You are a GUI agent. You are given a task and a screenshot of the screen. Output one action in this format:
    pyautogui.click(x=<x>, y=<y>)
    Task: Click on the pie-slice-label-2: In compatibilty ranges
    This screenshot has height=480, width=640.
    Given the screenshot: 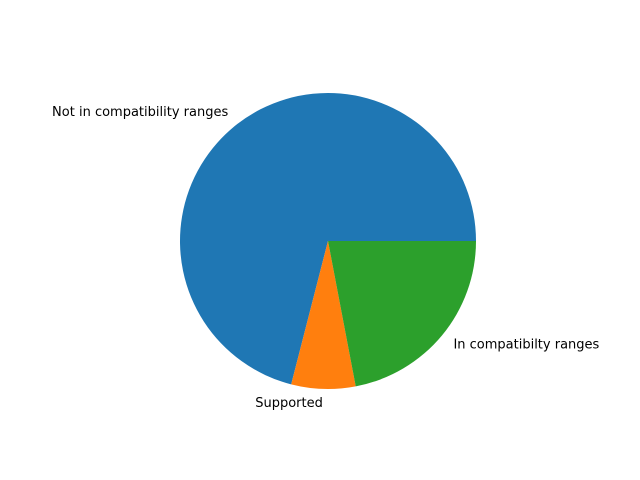 What is the action you would take?
    pyautogui.click(x=526, y=344)
    